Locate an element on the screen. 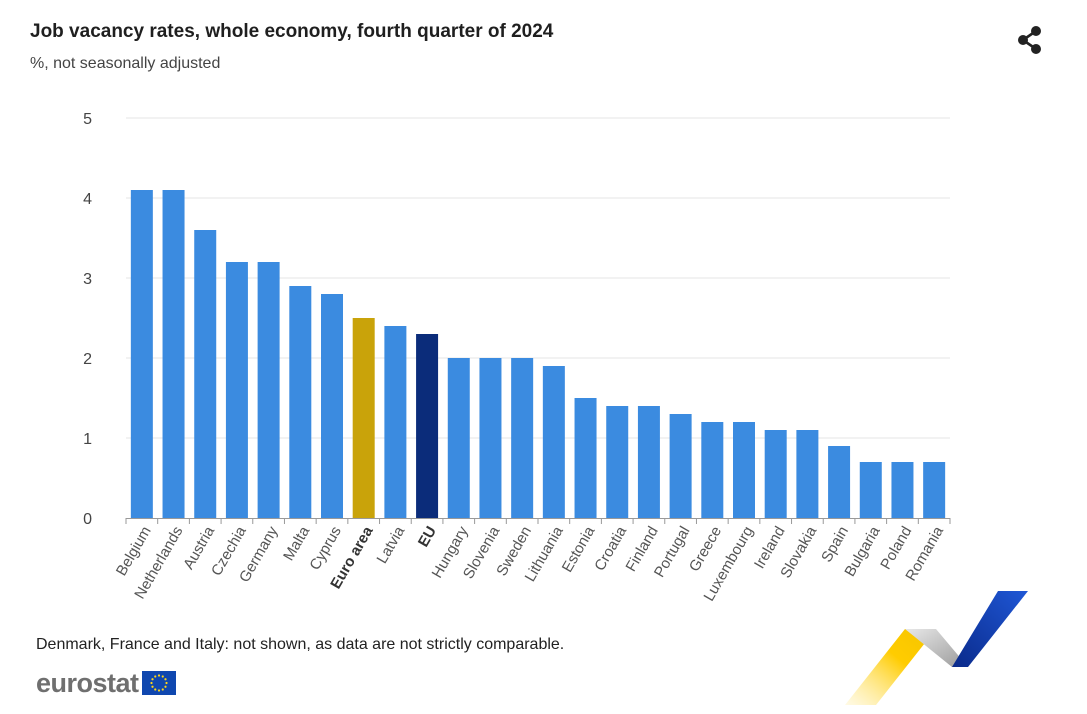 The height and width of the screenshot is (714, 1087). decorative-ribbon is located at coordinates (936, 648).